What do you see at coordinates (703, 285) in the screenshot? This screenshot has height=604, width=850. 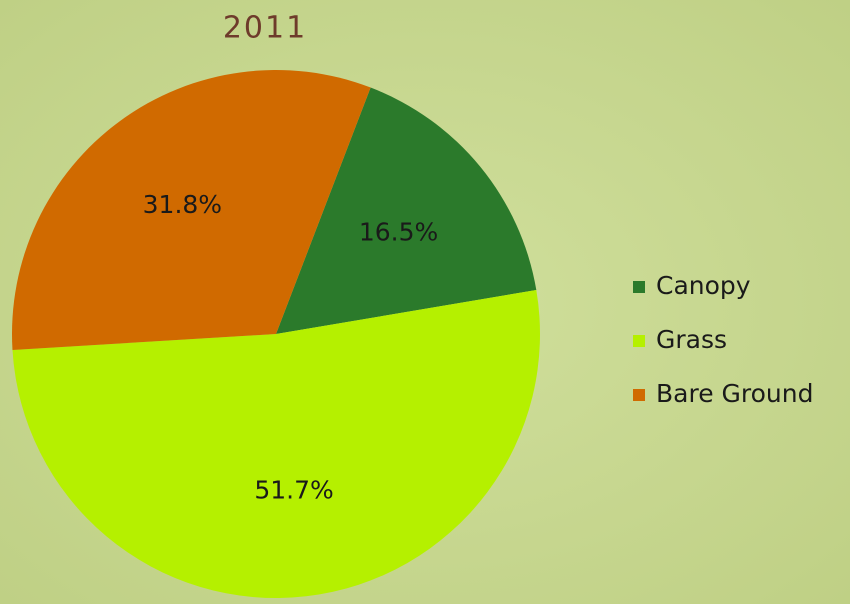 I see `legend-label: Canopy` at bounding box center [703, 285].